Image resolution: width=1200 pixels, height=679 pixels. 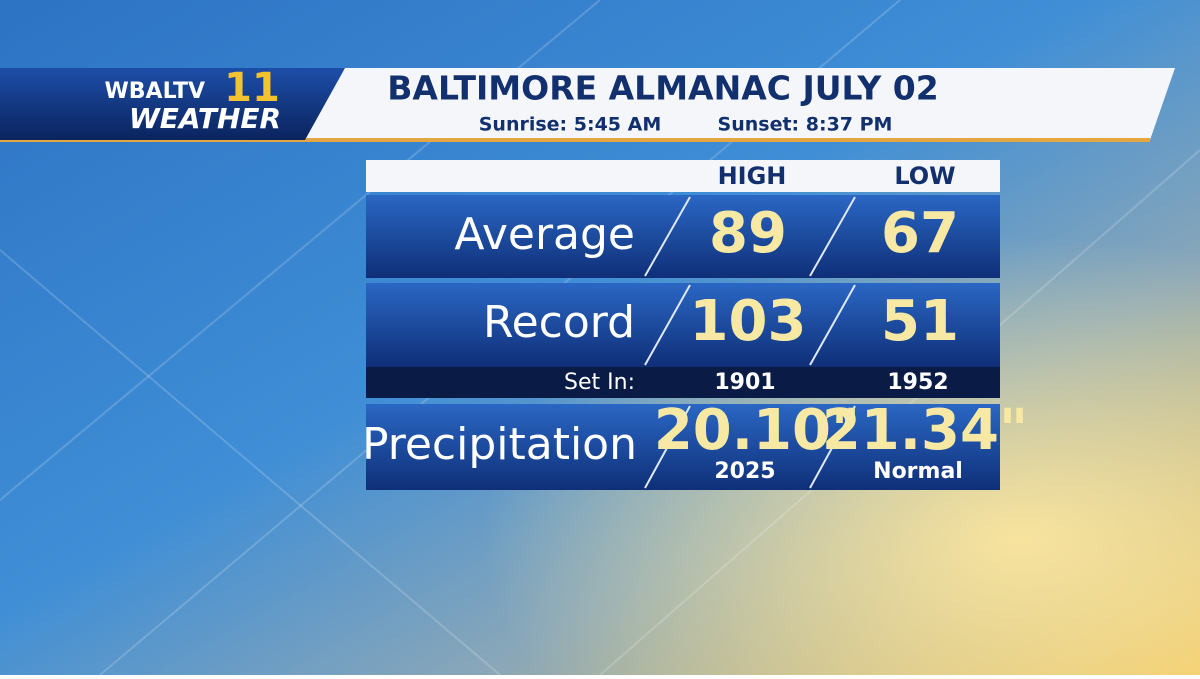 I want to click on row-label: Record, so click(x=559, y=322).